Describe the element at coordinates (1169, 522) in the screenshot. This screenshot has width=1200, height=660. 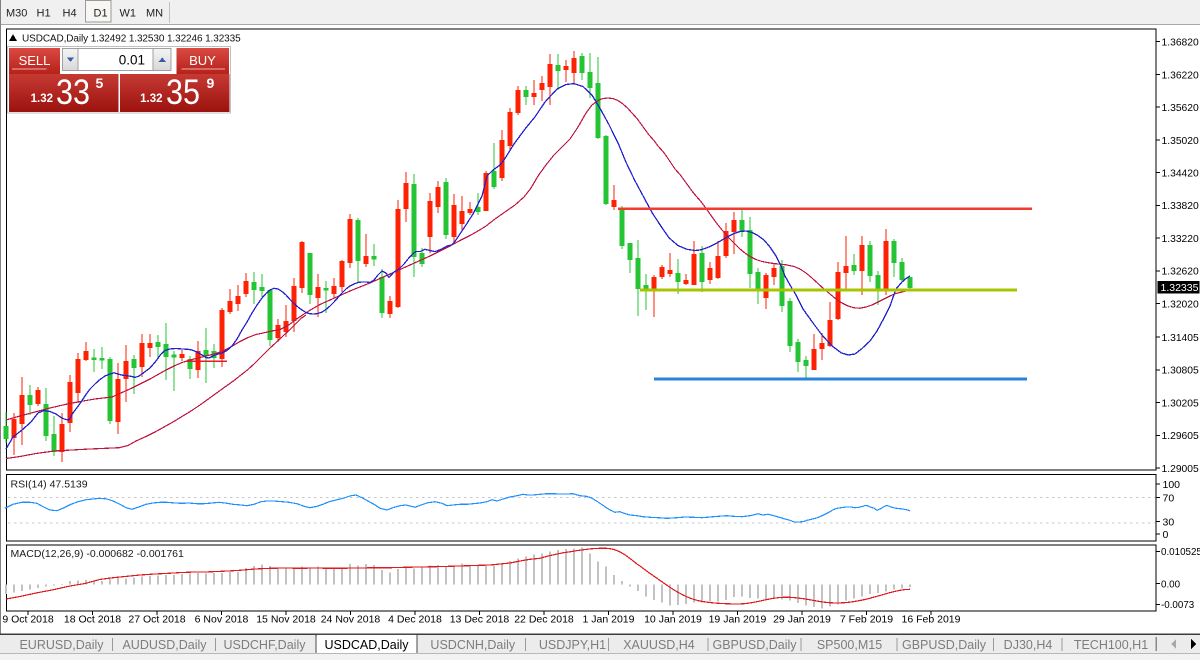
I see `svg-text: 30` at that location.